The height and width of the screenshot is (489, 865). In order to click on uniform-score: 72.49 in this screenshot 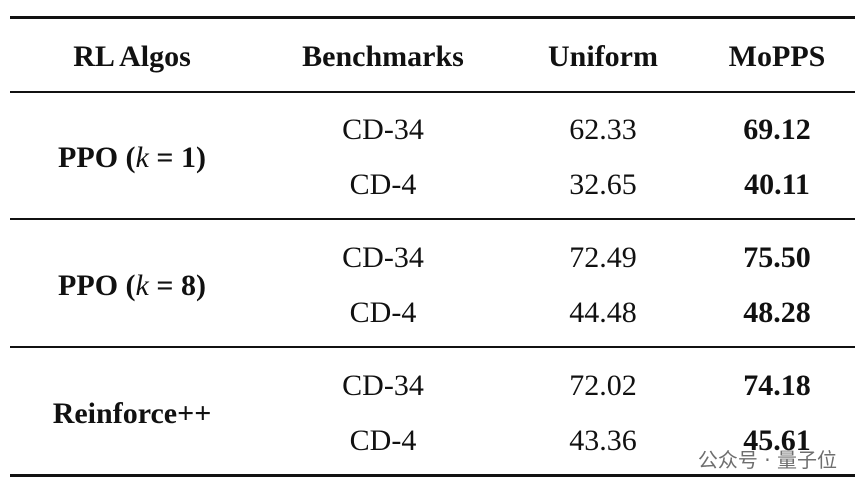, I will do `click(603, 257)`.